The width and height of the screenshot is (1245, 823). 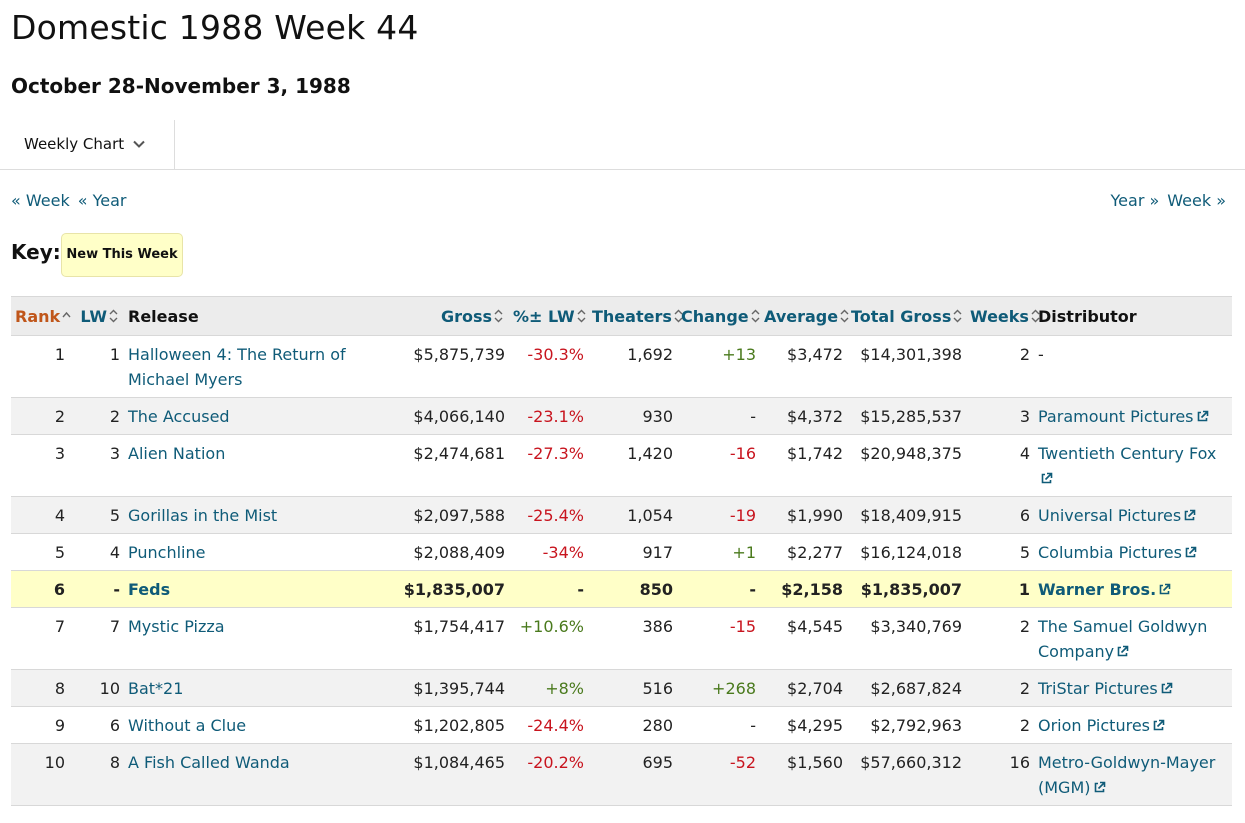 What do you see at coordinates (40, 552) in the screenshot?
I see `rank-cell: 5` at bounding box center [40, 552].